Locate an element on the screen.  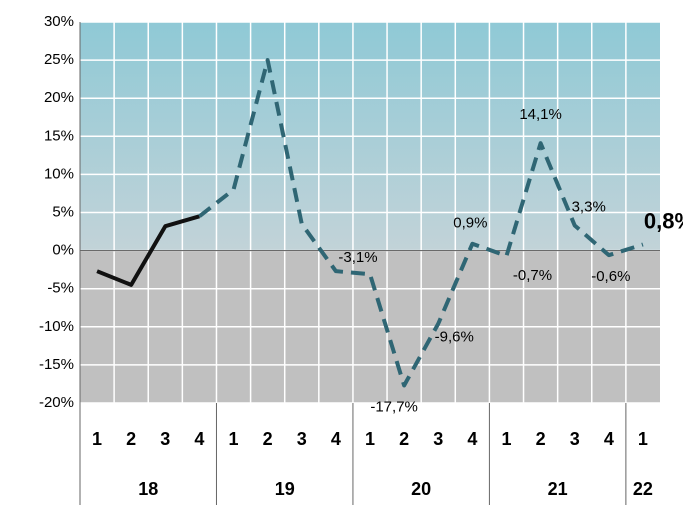
y-tick-label: 30% is located at coordinates (59, 21).